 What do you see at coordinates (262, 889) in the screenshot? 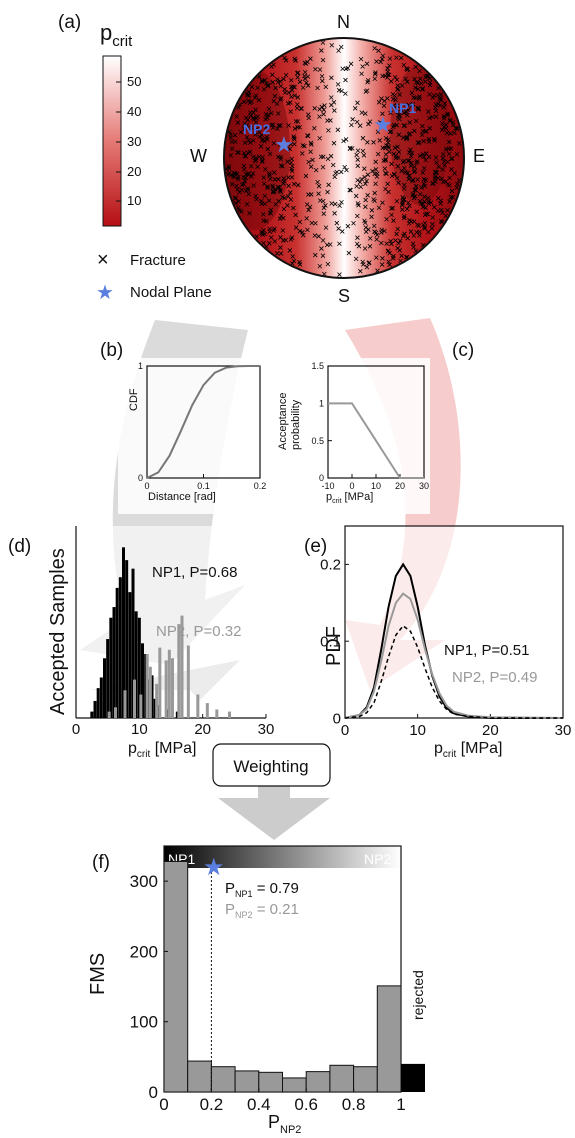
I see `p-np1-text: PNP1 = 0.79` at bounding box center [262, 889].